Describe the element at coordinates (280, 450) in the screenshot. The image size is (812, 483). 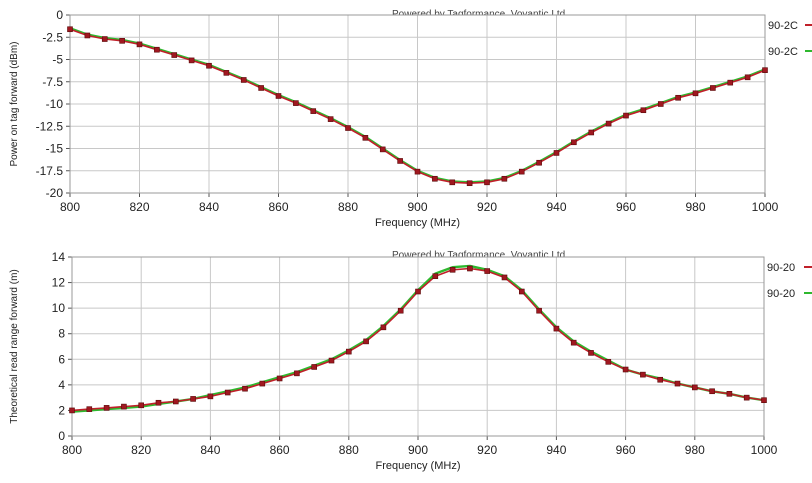
I see `x-tick-label: 860` at that location.